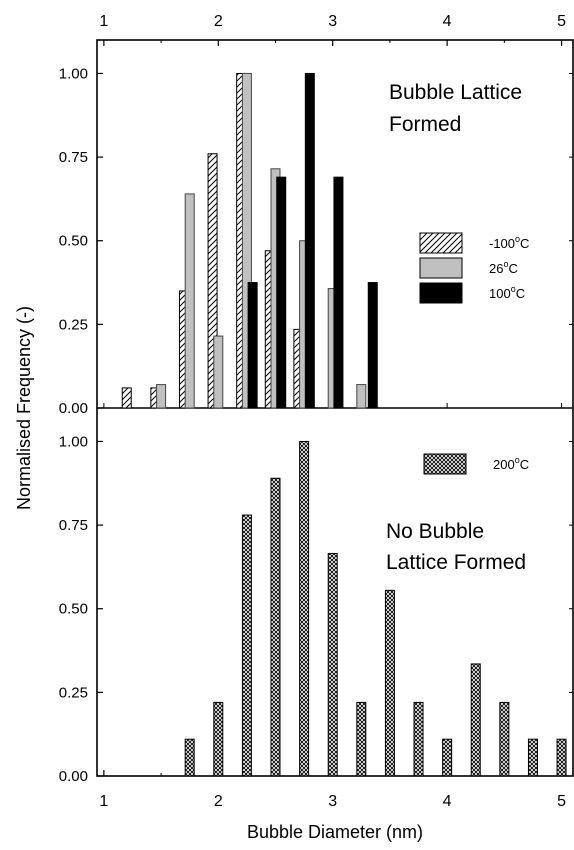  Describe the element at coordinates (503, 267) in the screenshot. I see `legend-label: 26oC` at that location.